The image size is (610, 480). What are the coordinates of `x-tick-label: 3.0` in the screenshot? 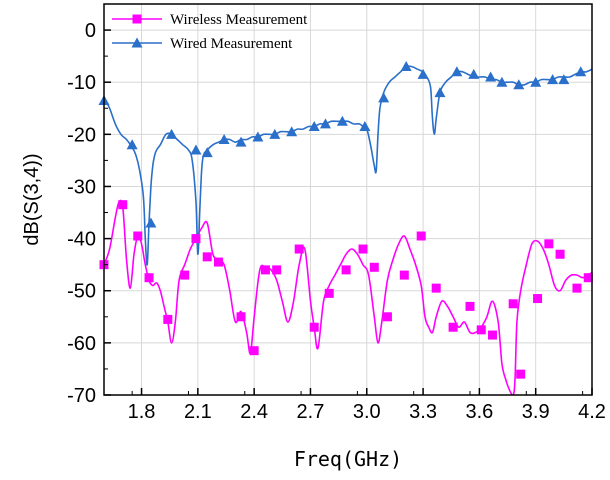 It's located at (367, 412).